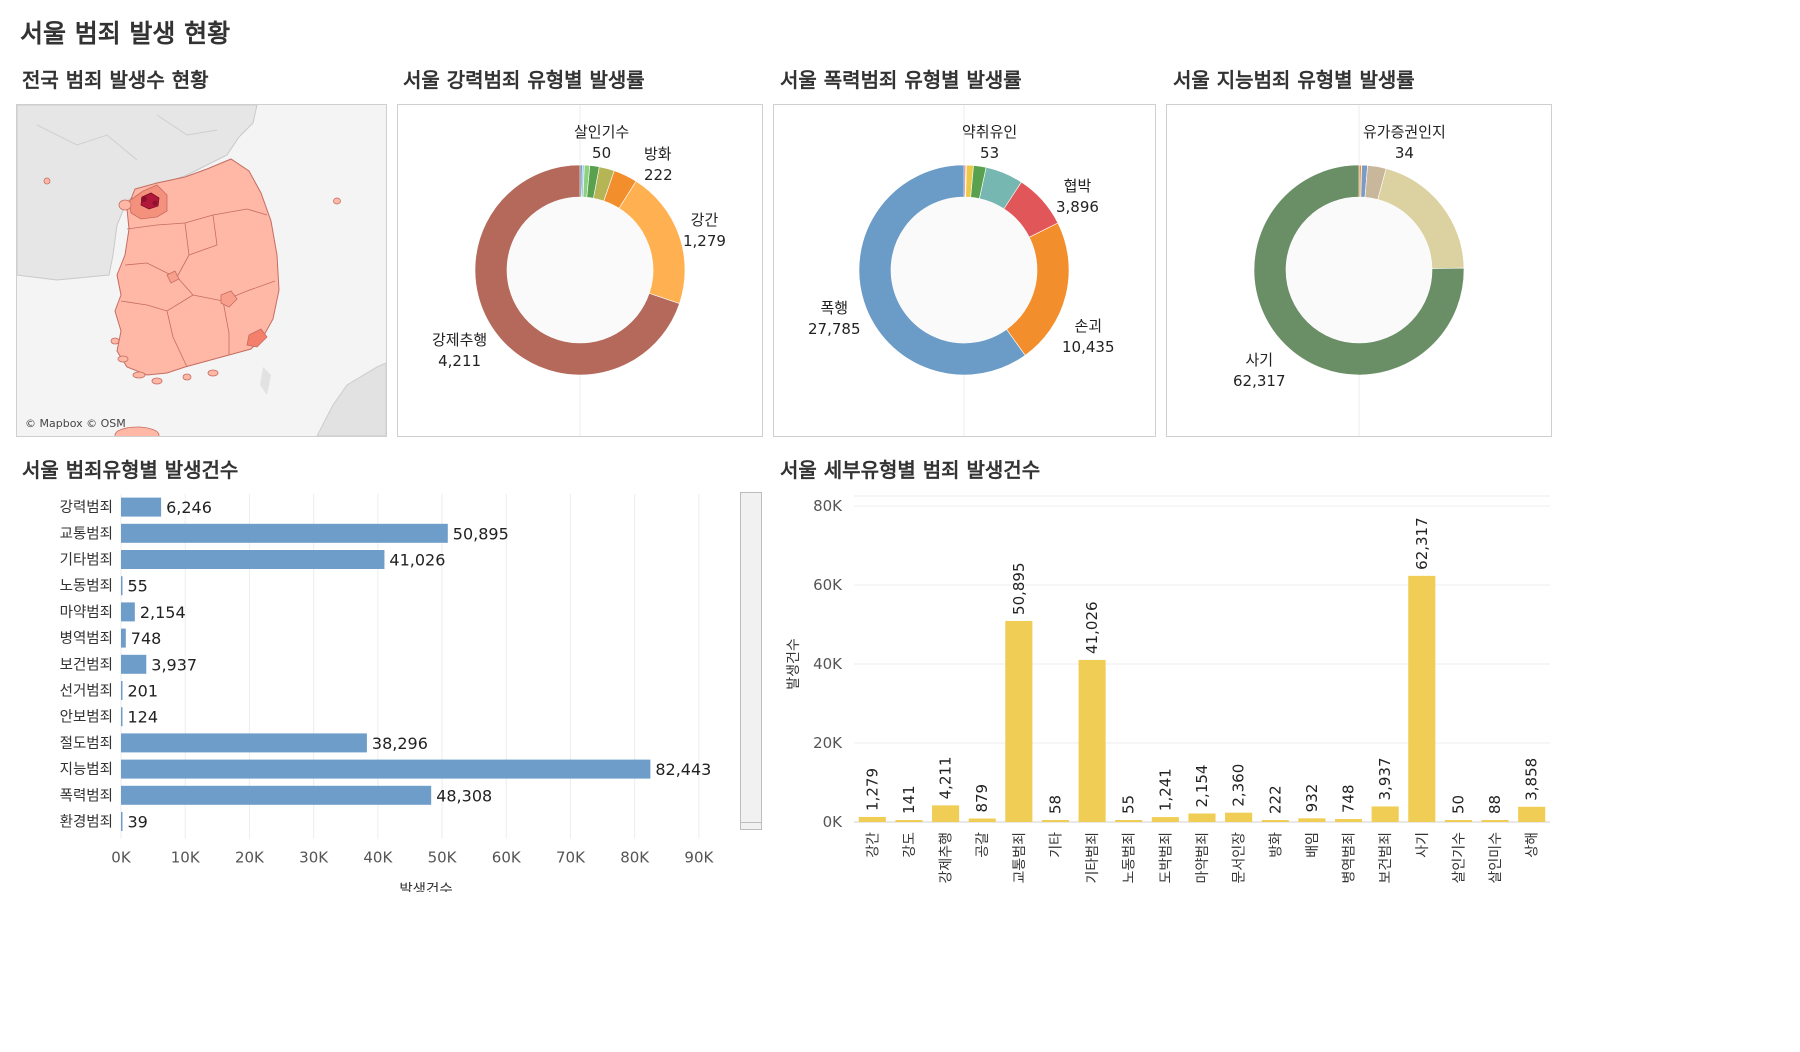 The width and height of the screenshot is (1800, 1052). I want to click on donut-label-banghwa: 방화 222, so click(658, 163).